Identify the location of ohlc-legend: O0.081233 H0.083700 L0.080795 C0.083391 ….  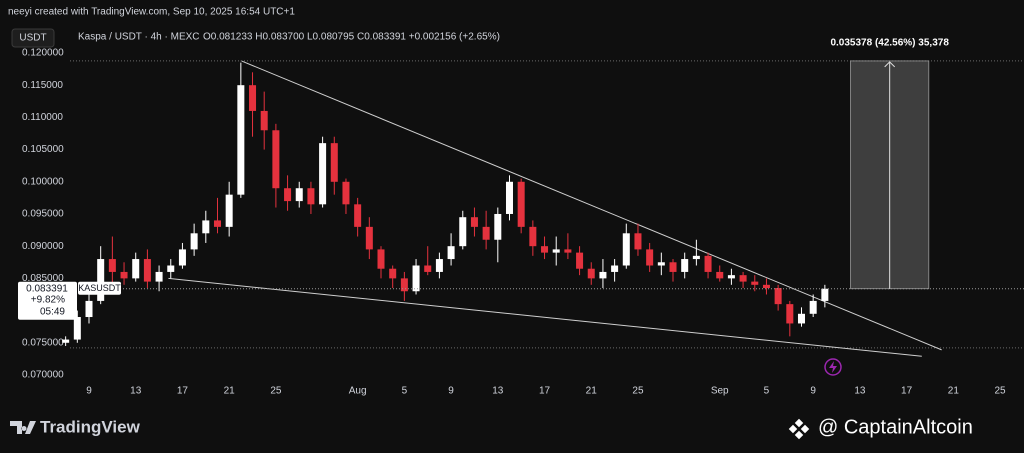
(351, 37).